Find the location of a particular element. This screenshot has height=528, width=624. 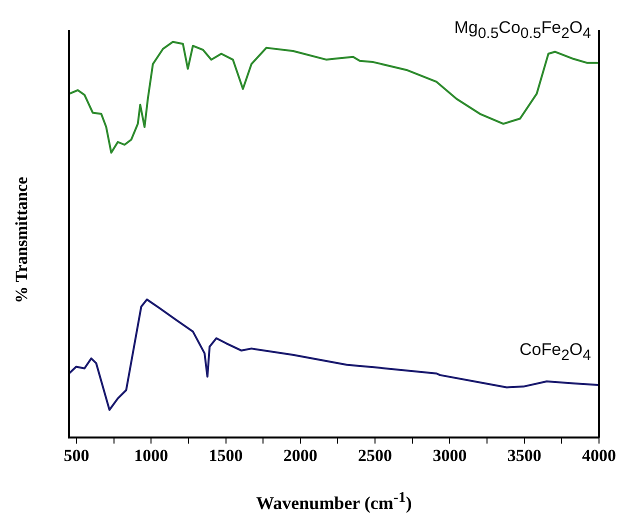

x-tick-label: 500 is located at coordinates (77, 456).